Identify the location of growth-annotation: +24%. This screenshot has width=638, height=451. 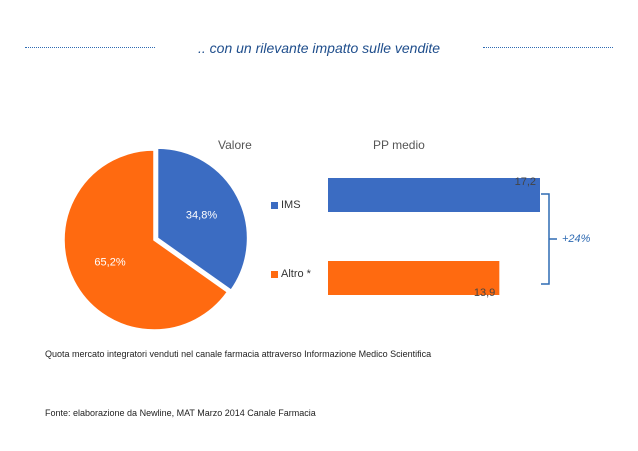
(576, 239).